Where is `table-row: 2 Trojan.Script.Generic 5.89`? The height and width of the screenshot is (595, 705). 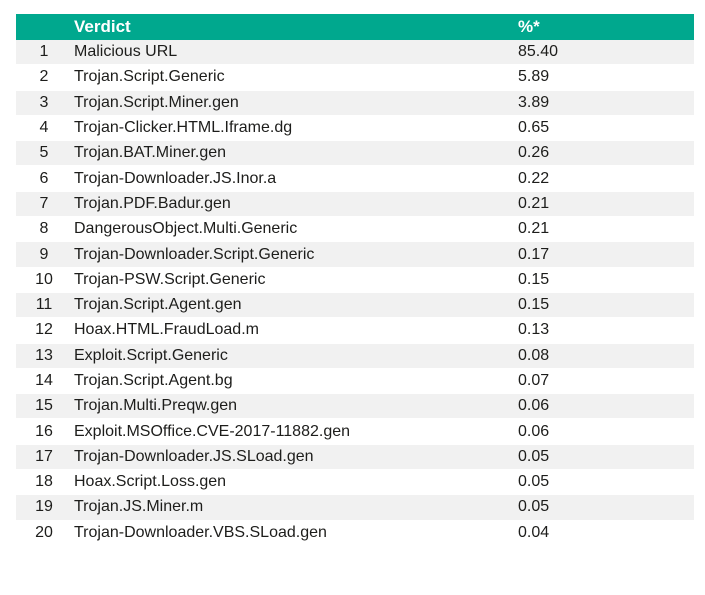 table-row: 2 Trojan.Script.Generic 5.89 is located at coordinates (355, 78).